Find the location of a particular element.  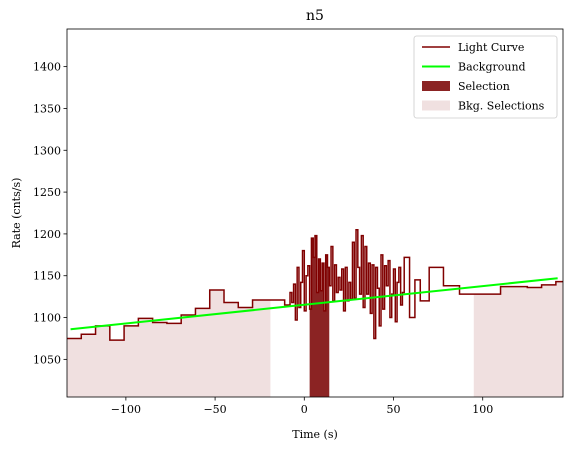

legend-label-1: Background is located at coordinates (492, 67).